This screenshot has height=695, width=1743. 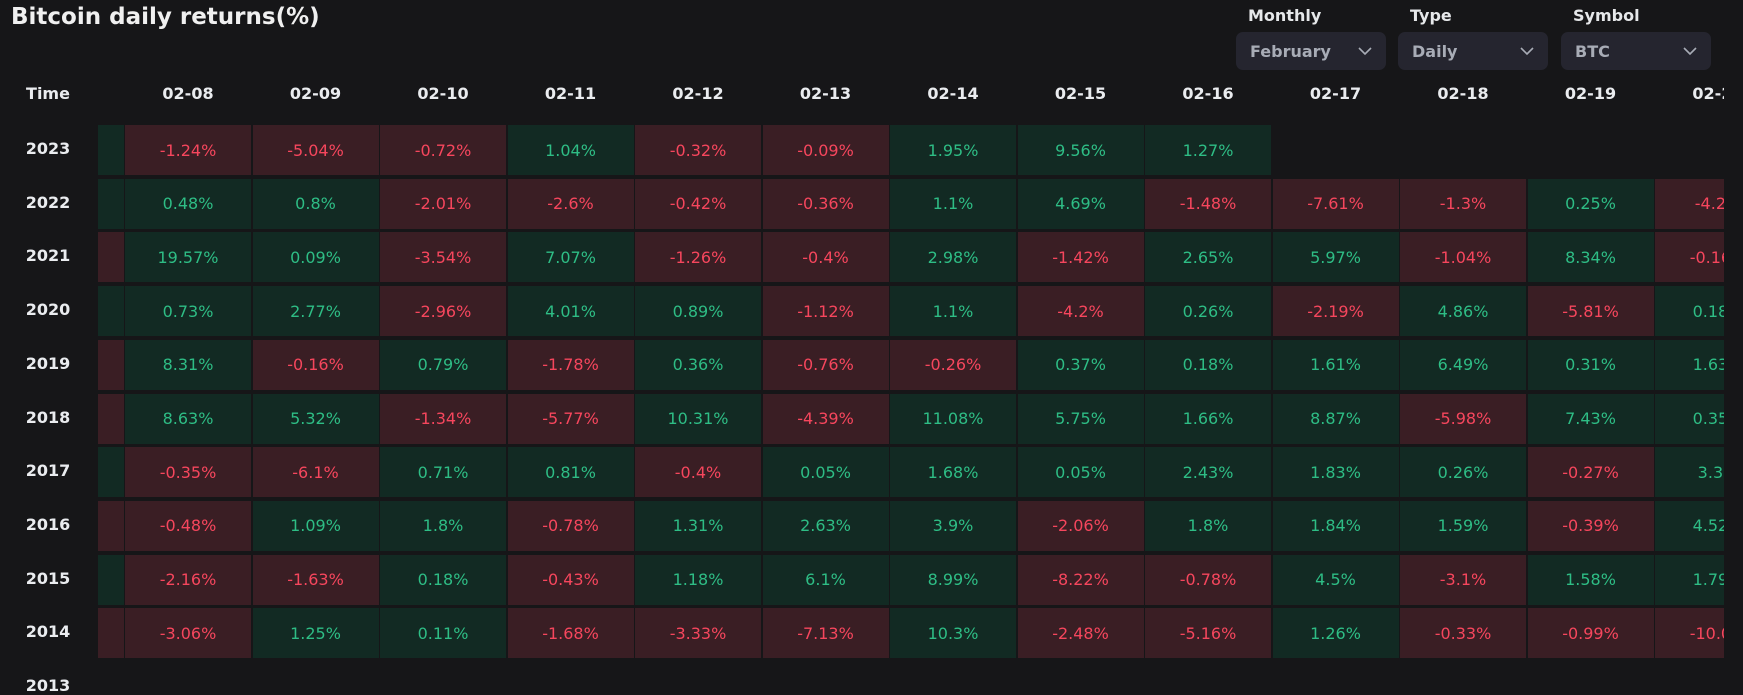 I want to click on return-cell: 10.31%, so click(x=698, y=418).